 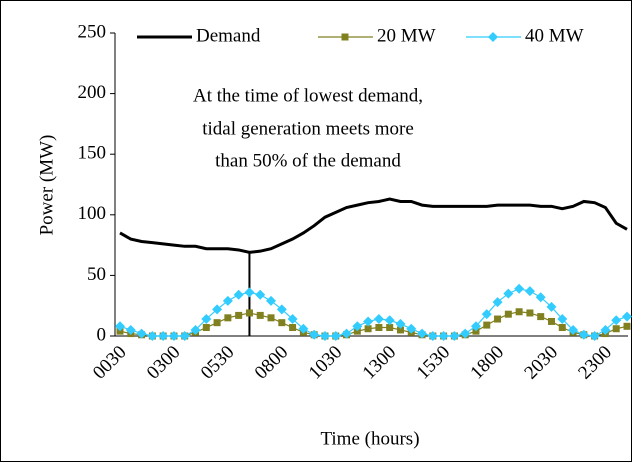 What do you see at coordinates (554, 35) in the screenshot?
I see `legend-label: 40 MW` at bounding box center [554, 35].